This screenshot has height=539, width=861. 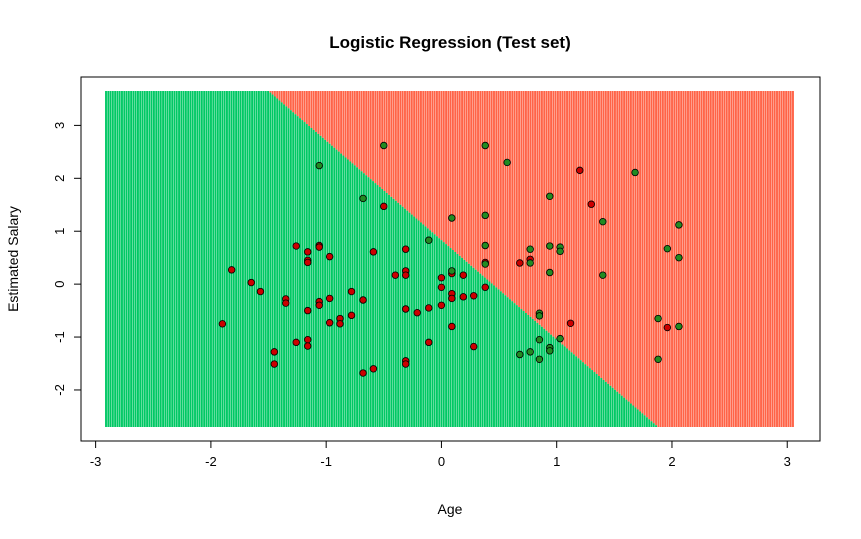 What do you see at coordinates (211, 461) in the screenshot?
I see `x-tick-label: -2` at bounding box center [211, 461].